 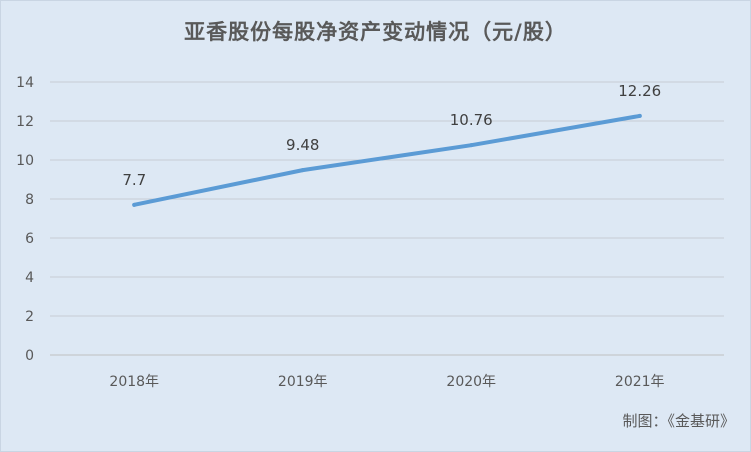 What do you see at coordinates (29, 356) in the screenshot?
I see `y-tick-label: 0` at bounding box center [29, 356].